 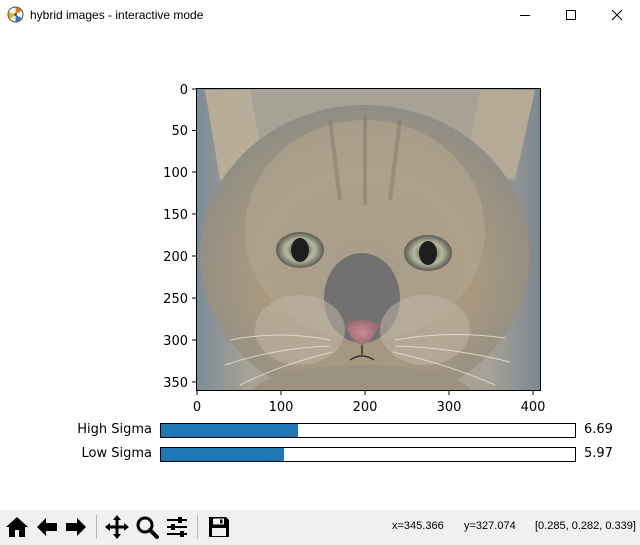 I want to click on x-tick-label: 100, so click(x=281, y=407).